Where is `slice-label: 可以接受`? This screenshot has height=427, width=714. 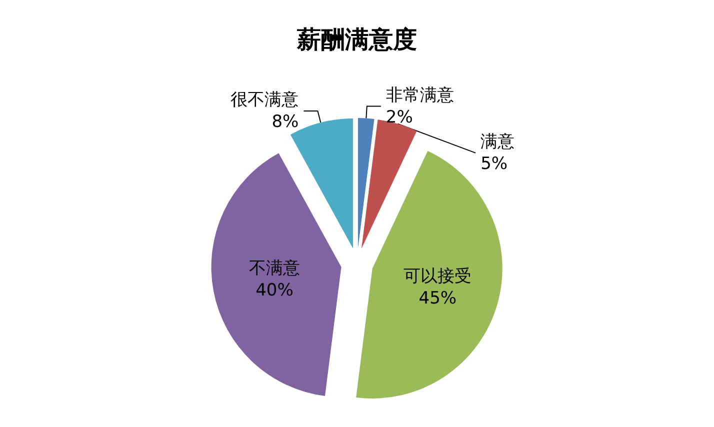 slice-label: 可以接受 is located at coordinates (438, 276).